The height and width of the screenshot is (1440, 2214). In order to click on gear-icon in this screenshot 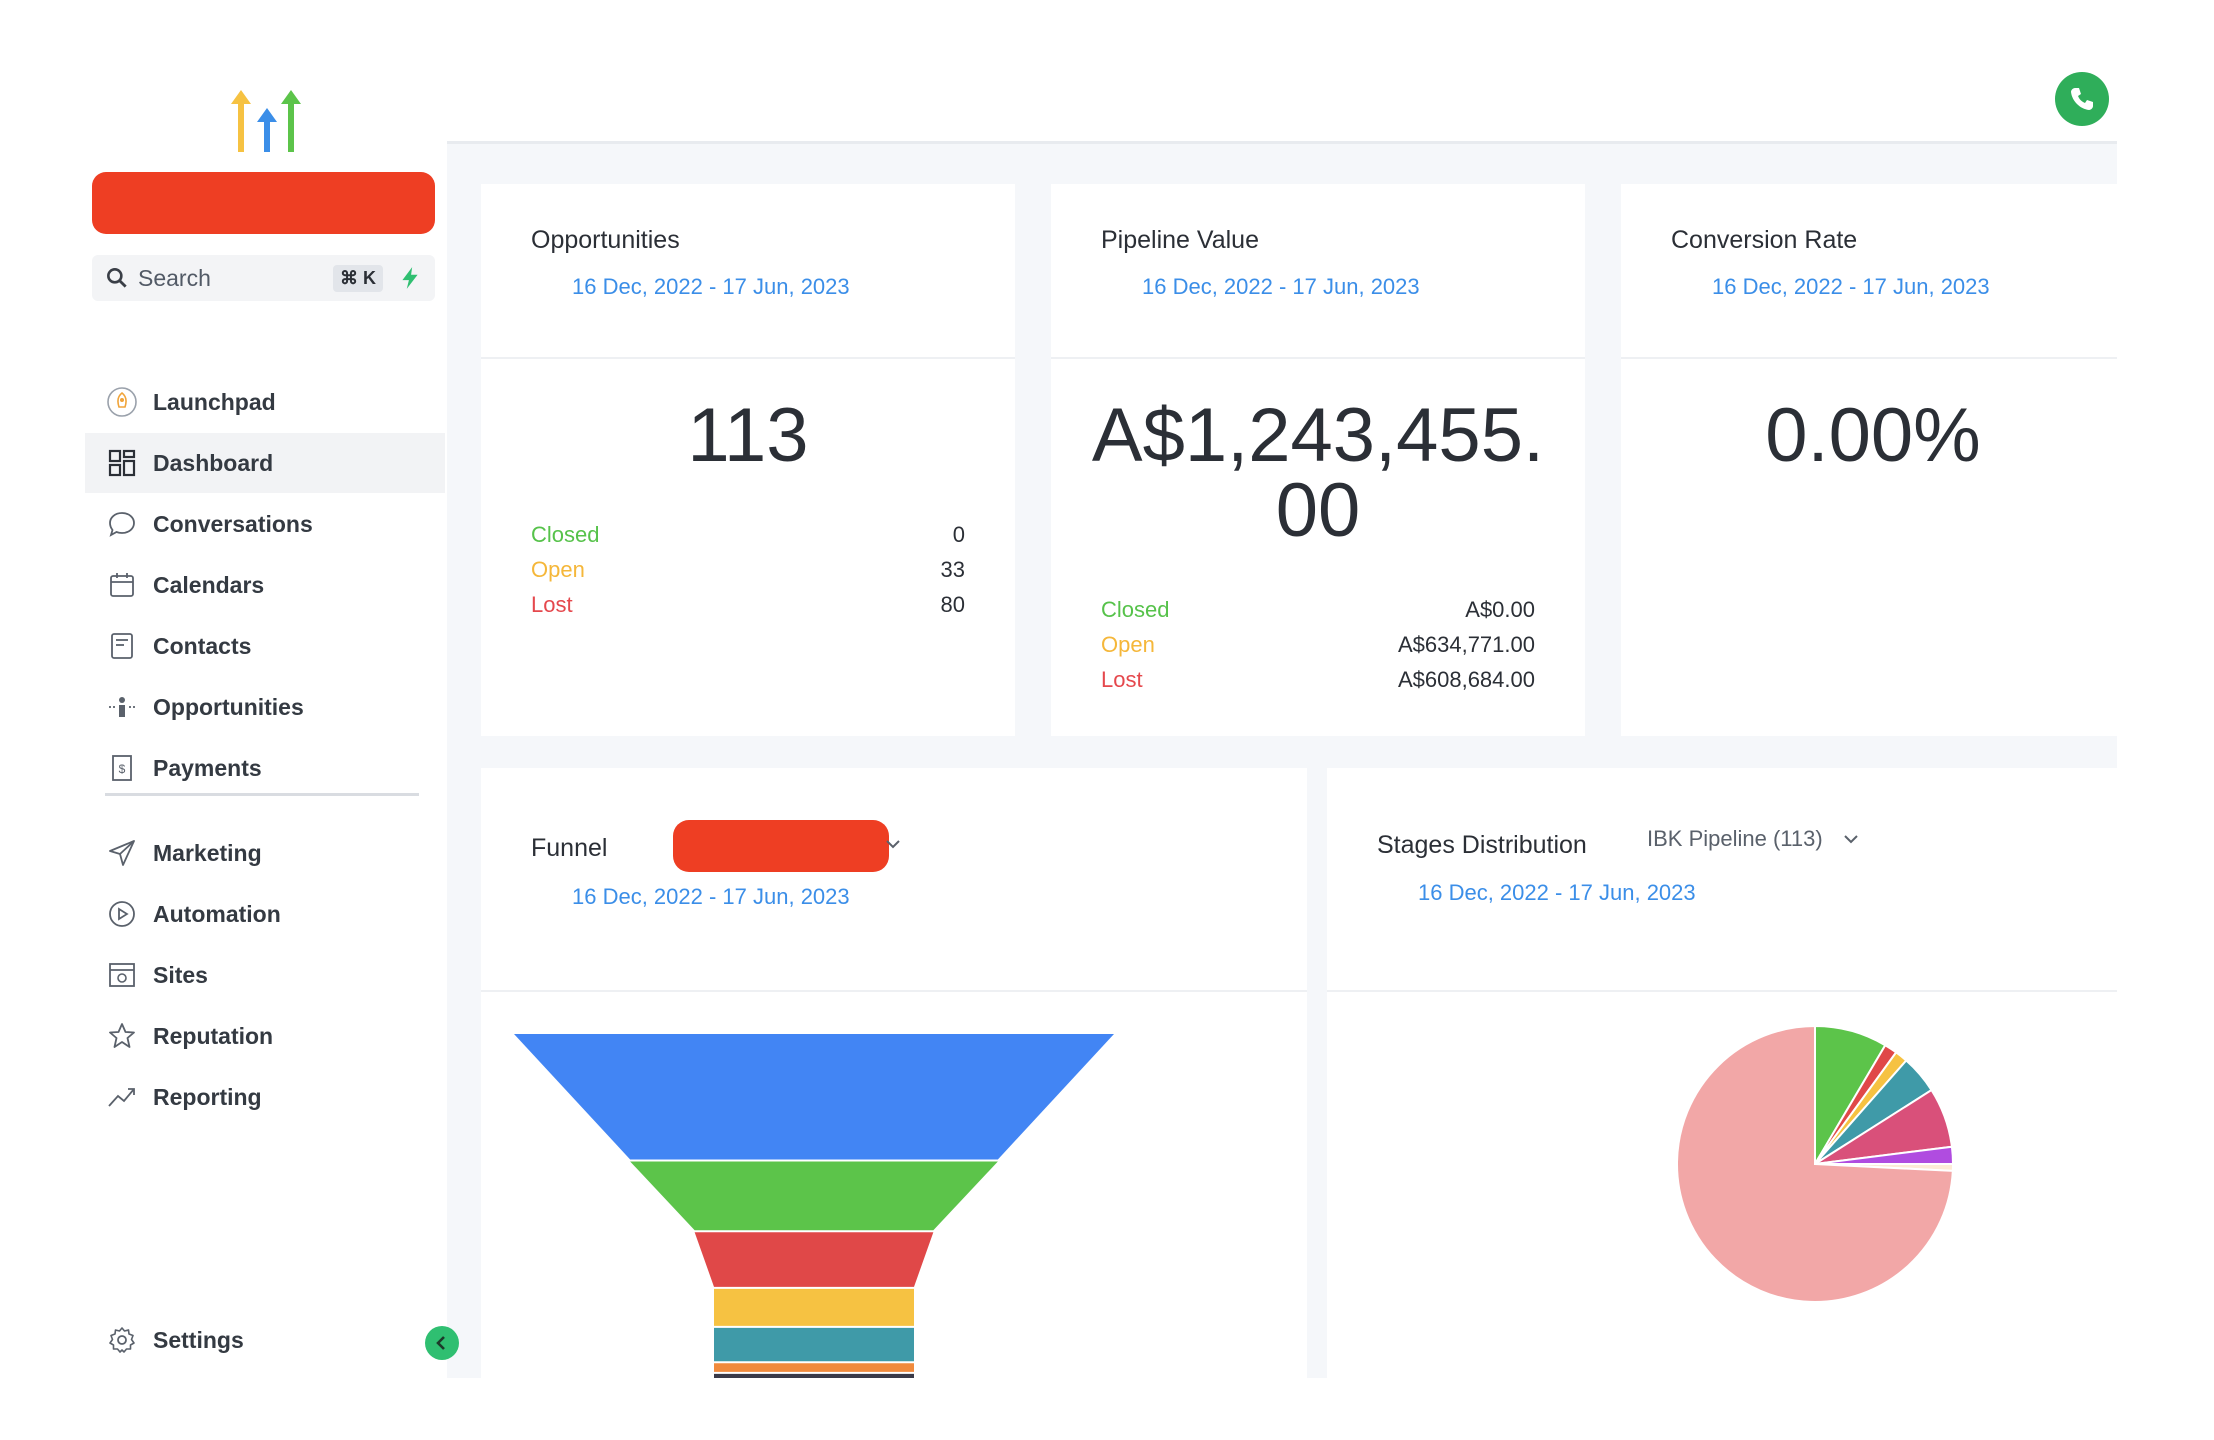, I will do `click(122, 1340)`.